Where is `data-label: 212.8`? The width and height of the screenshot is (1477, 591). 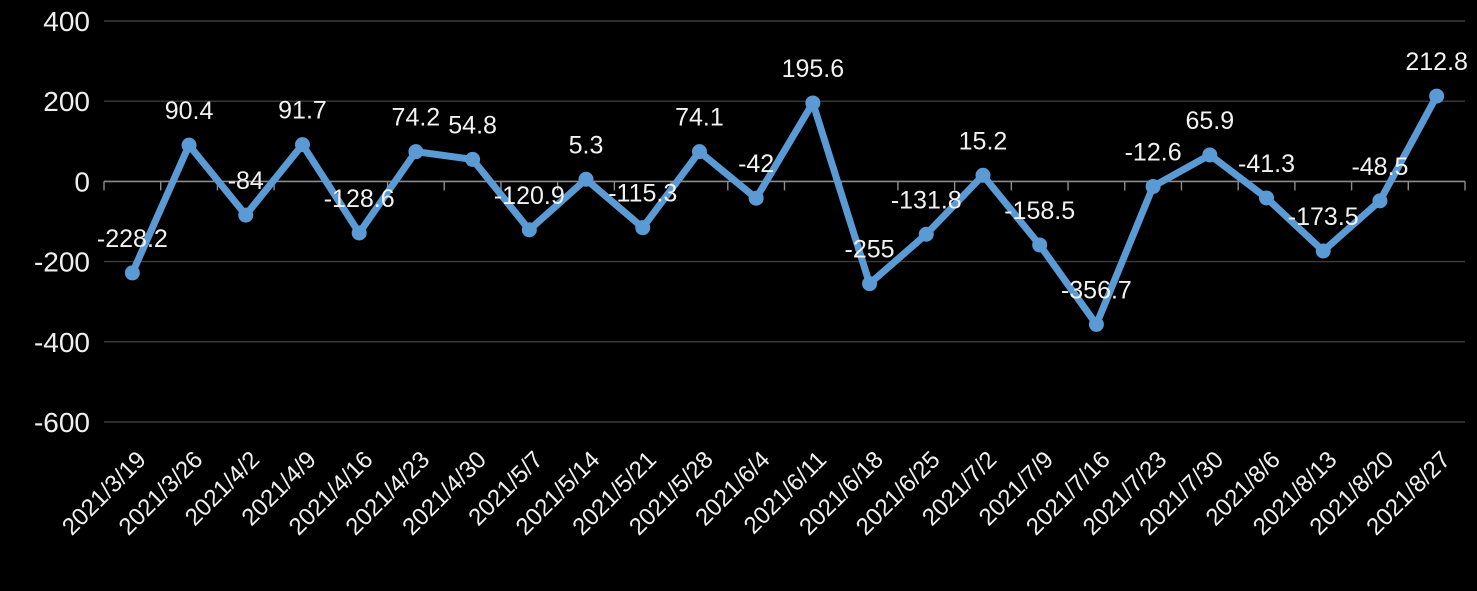 data-label: 212.8 is located at coordinates (1436, 62).